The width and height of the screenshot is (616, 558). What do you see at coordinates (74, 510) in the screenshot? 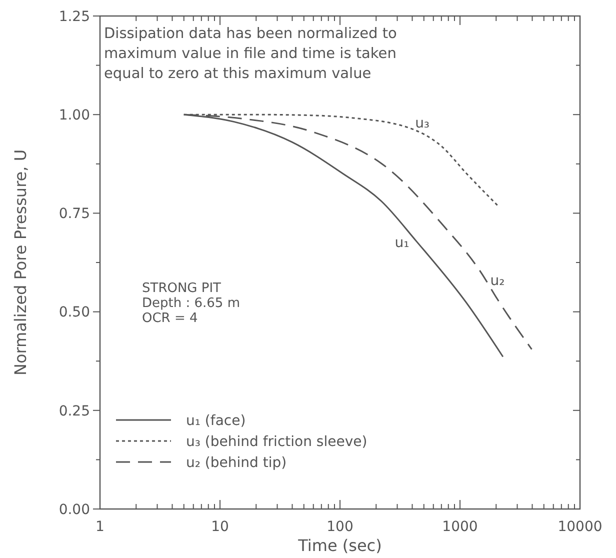
I see `y-tick-label: 0.00` at bounding box center [74, 510].